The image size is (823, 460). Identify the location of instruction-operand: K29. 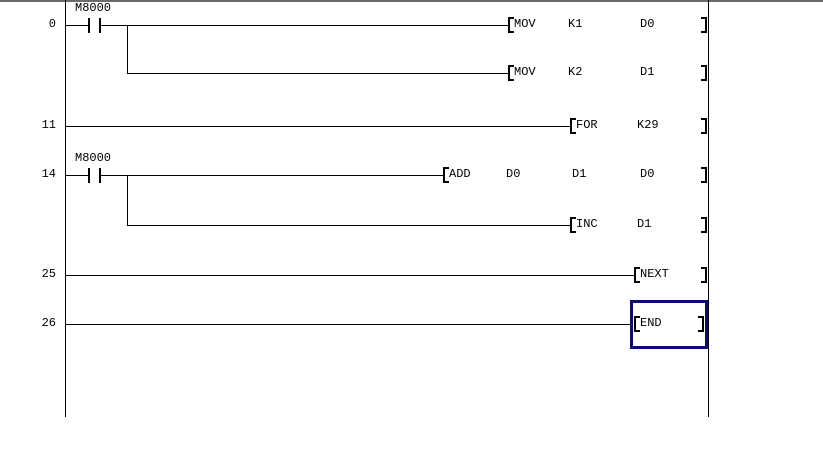
(648, 125).